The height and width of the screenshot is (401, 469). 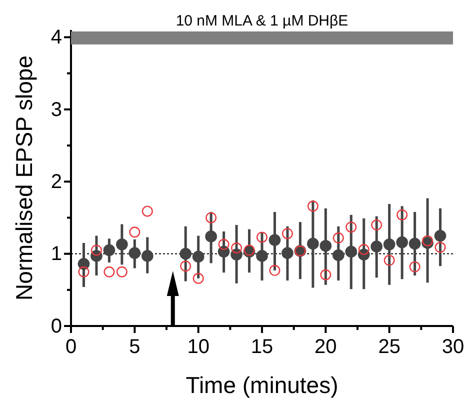 I want to click on y-tick-label: 1, so click(x=56, y=254).